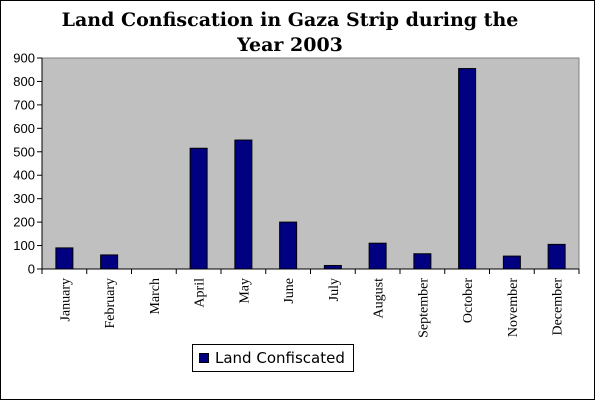 Image resolution: width=595 pixels, height=400 pixels. I want to click on x-tick-label: September, so click(423, 308).